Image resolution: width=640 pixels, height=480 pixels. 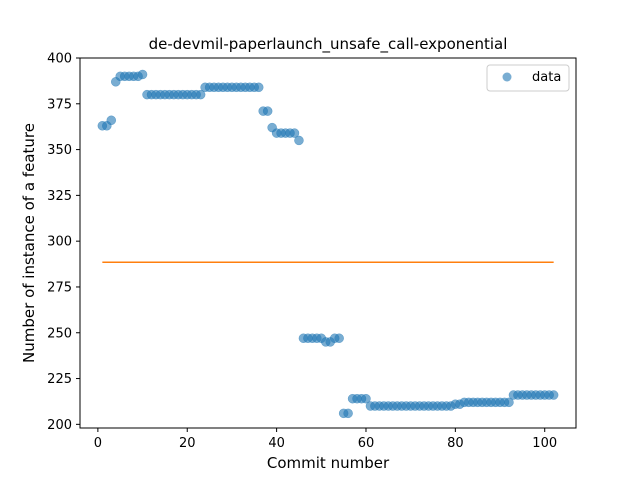 What do you see at coordinates (59, 104) in the screenshot?
I see `y-tick-label: 375` at bounding box center [59, 104].